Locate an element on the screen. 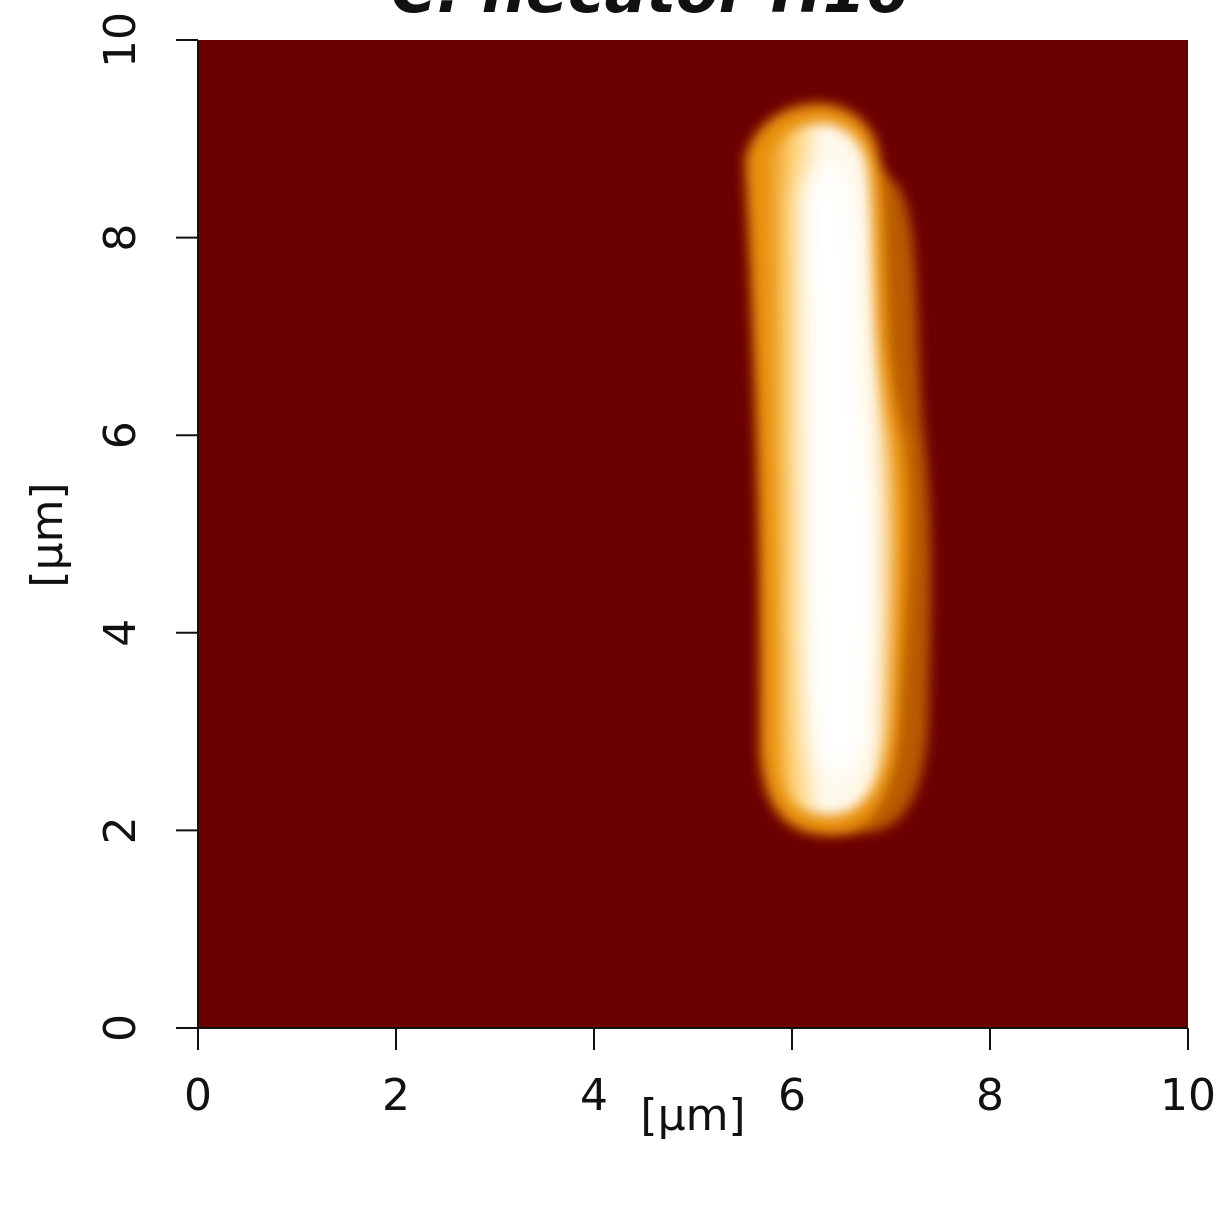  y-tick-label: 2 is located at coordinates (120, 830).